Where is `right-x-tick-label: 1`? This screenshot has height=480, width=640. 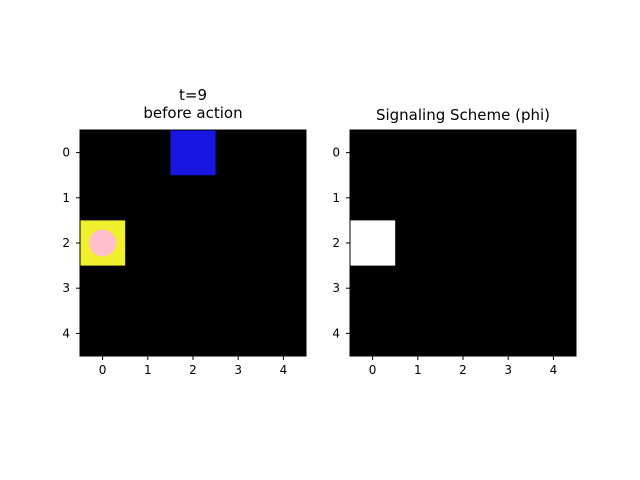 right-x-tick-label: 1 is located at coordinates (418, 370).